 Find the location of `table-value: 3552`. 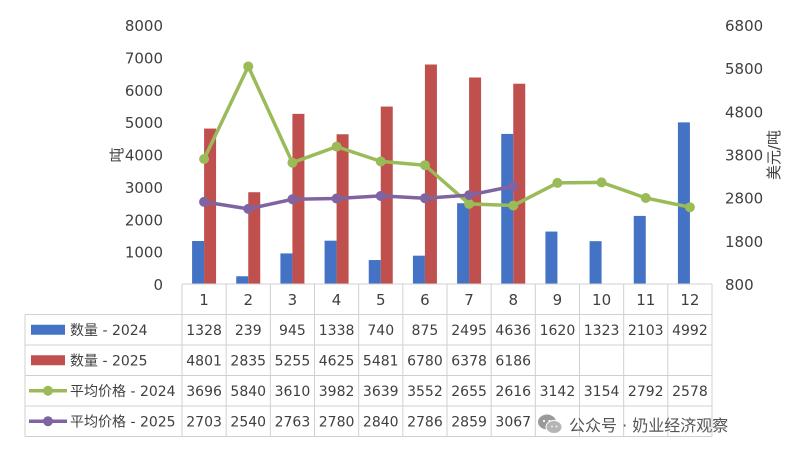

table-value: 3552 is located at coordinates (425, 392).